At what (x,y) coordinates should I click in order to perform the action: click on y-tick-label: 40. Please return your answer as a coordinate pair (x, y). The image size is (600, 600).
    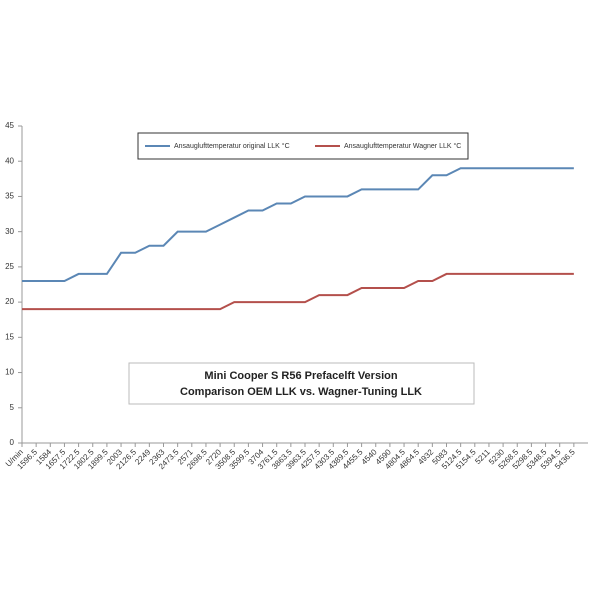
    Looking at the image, I should click on (9, 160).